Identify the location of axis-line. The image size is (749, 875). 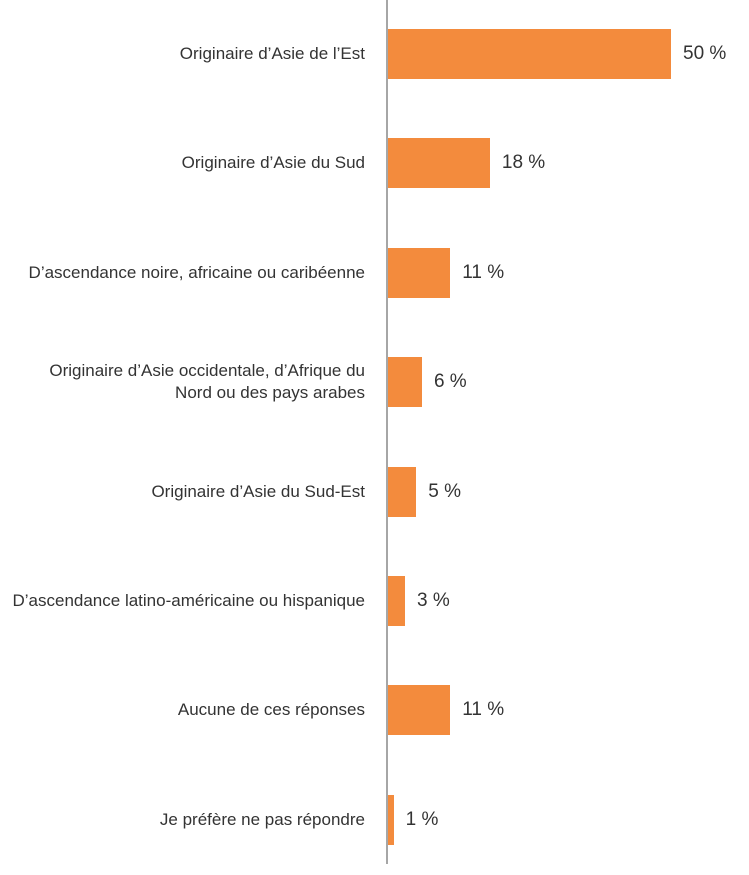
(387, 432).